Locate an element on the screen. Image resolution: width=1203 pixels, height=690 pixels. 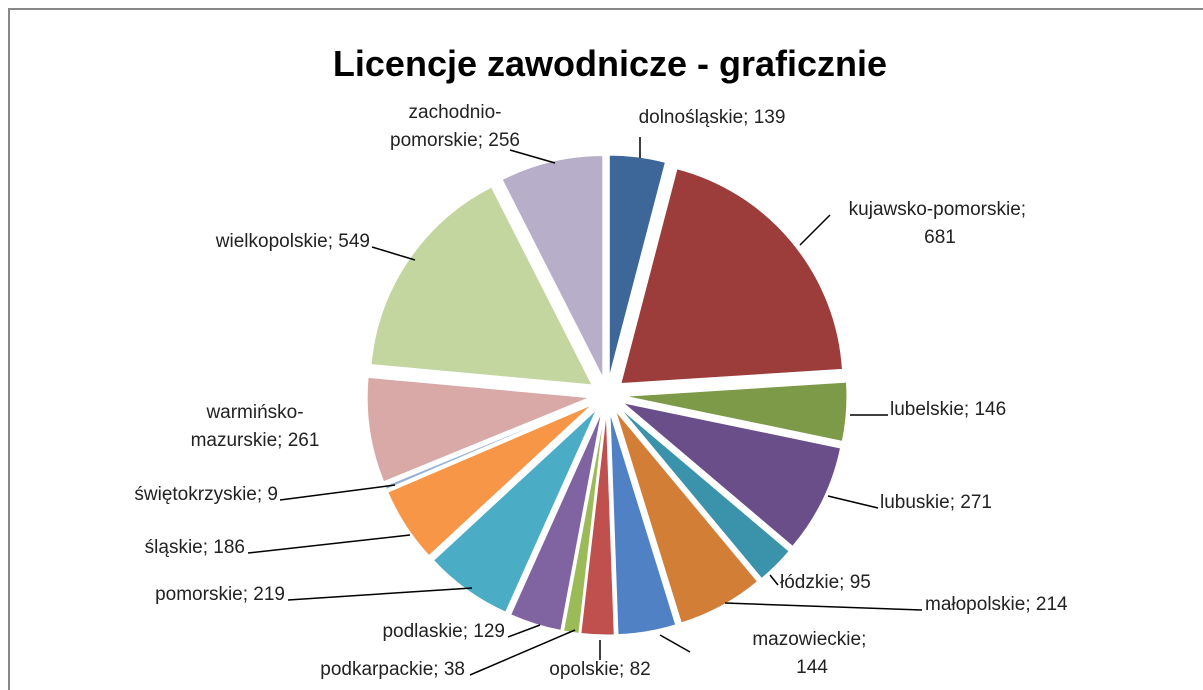
data-label: łódzkie; 95 is located at coordinates (825, 582).